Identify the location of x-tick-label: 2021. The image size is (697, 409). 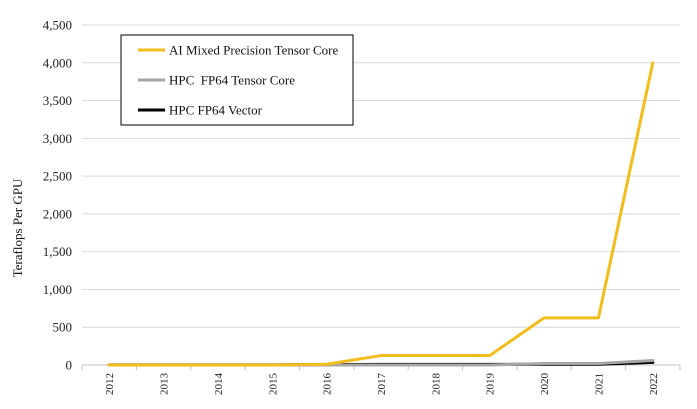
(599, 384).